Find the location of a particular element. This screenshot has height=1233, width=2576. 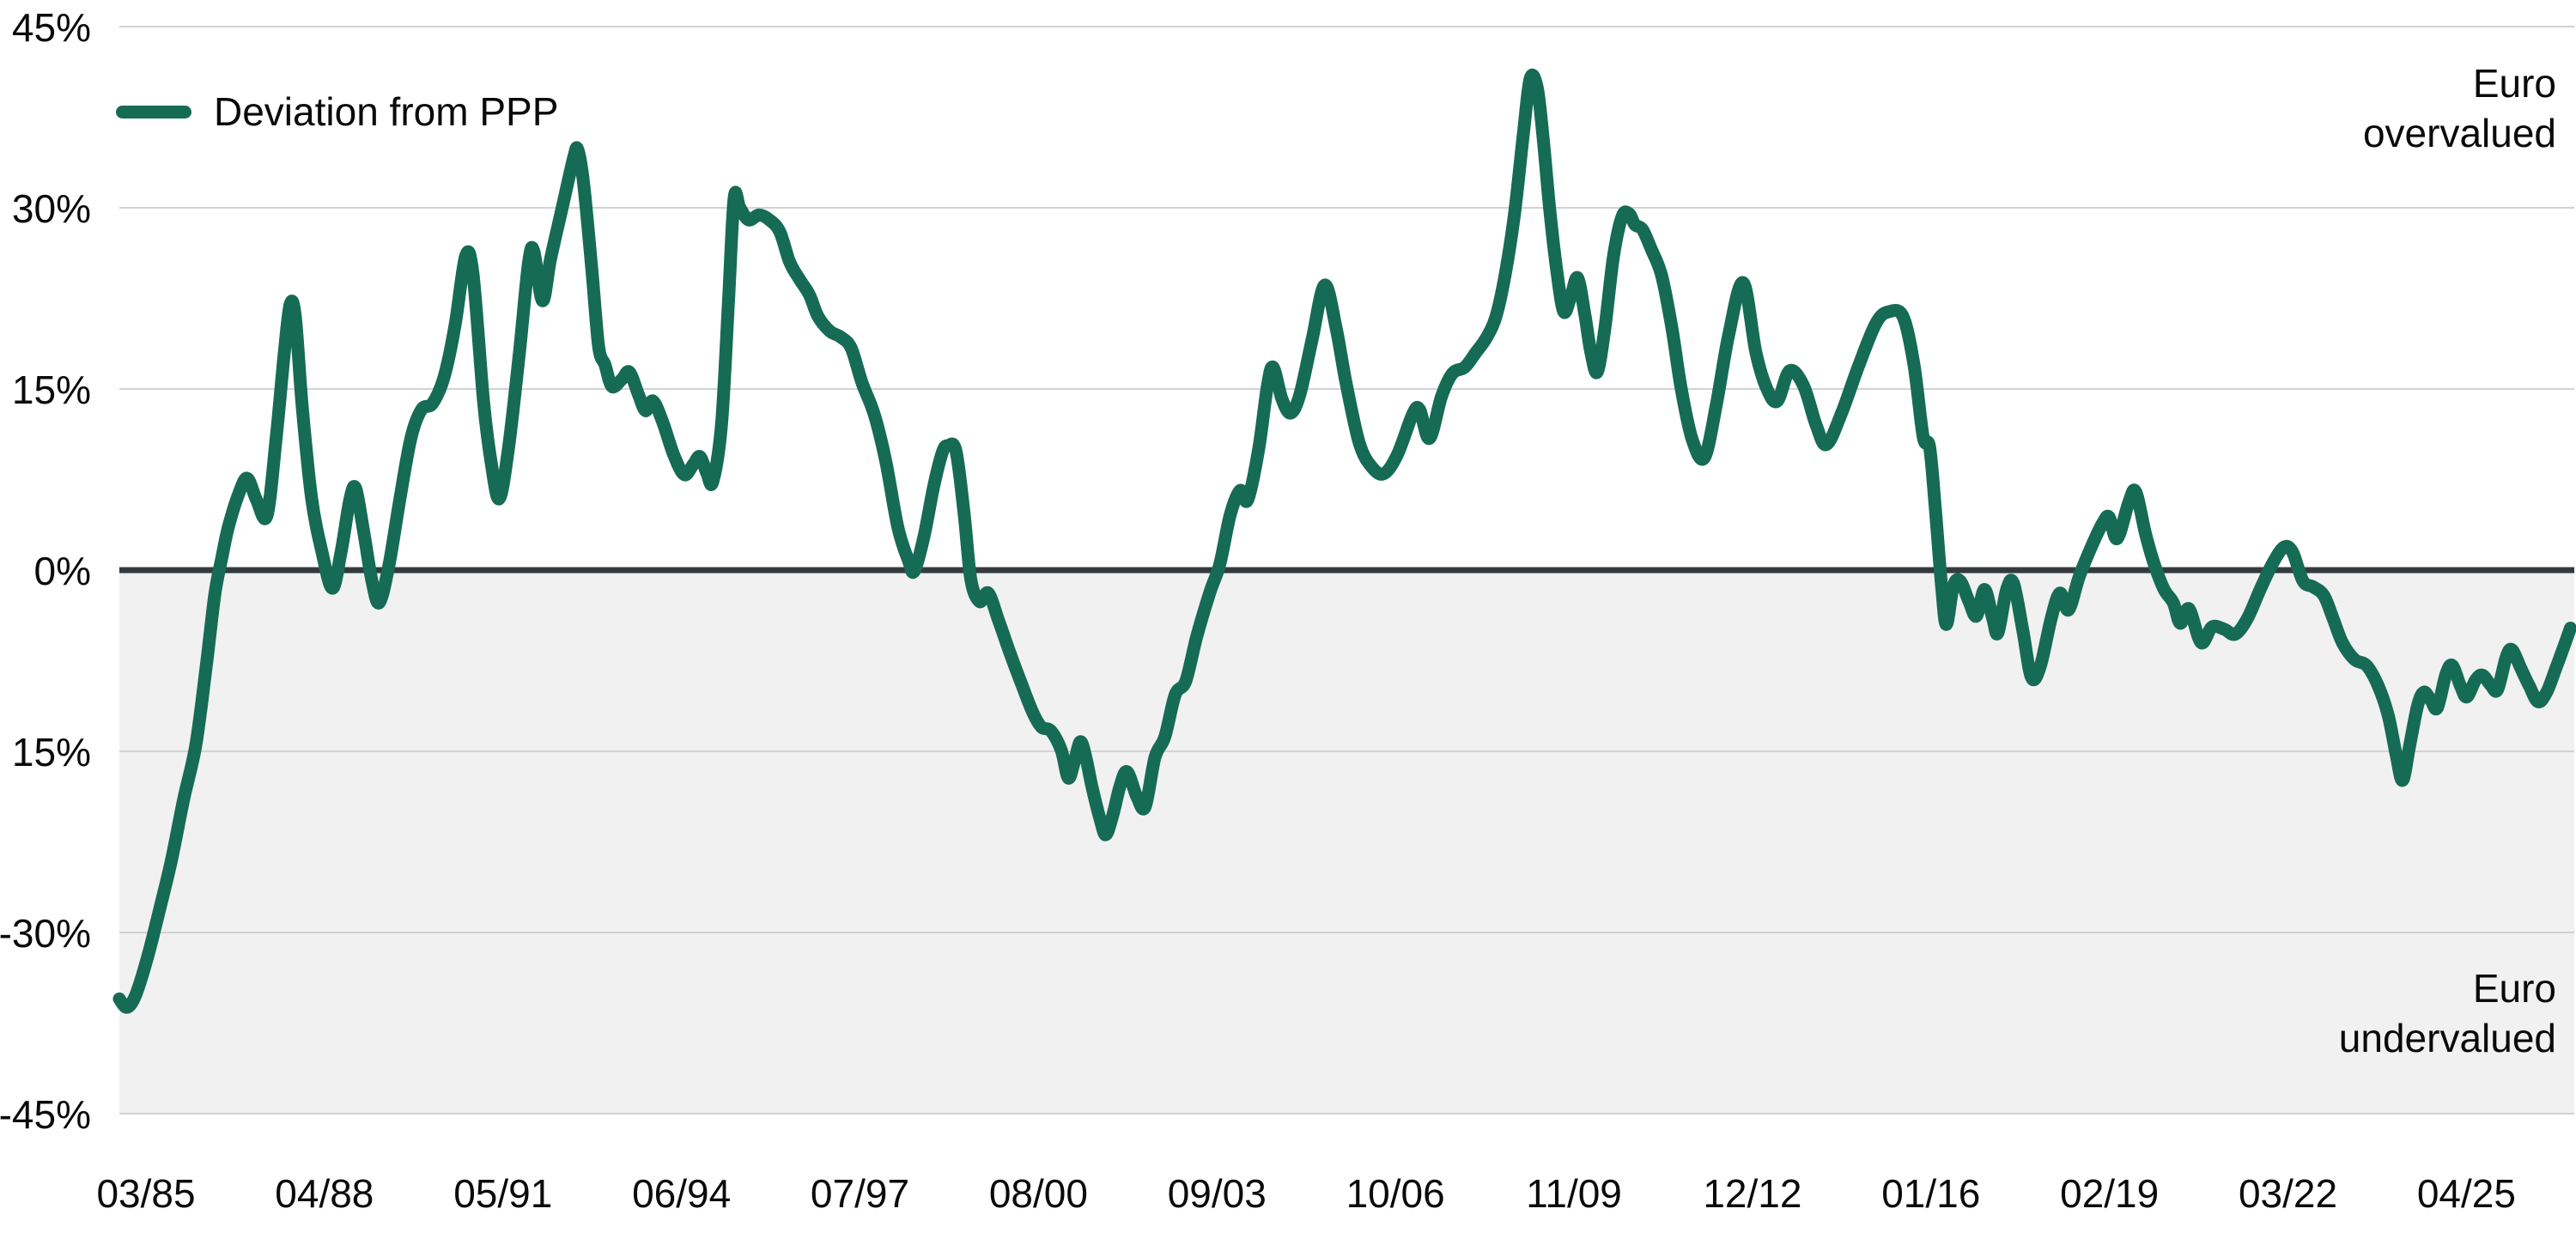

x-tick-label: 07/97 is located at coordinates (860, 1193).